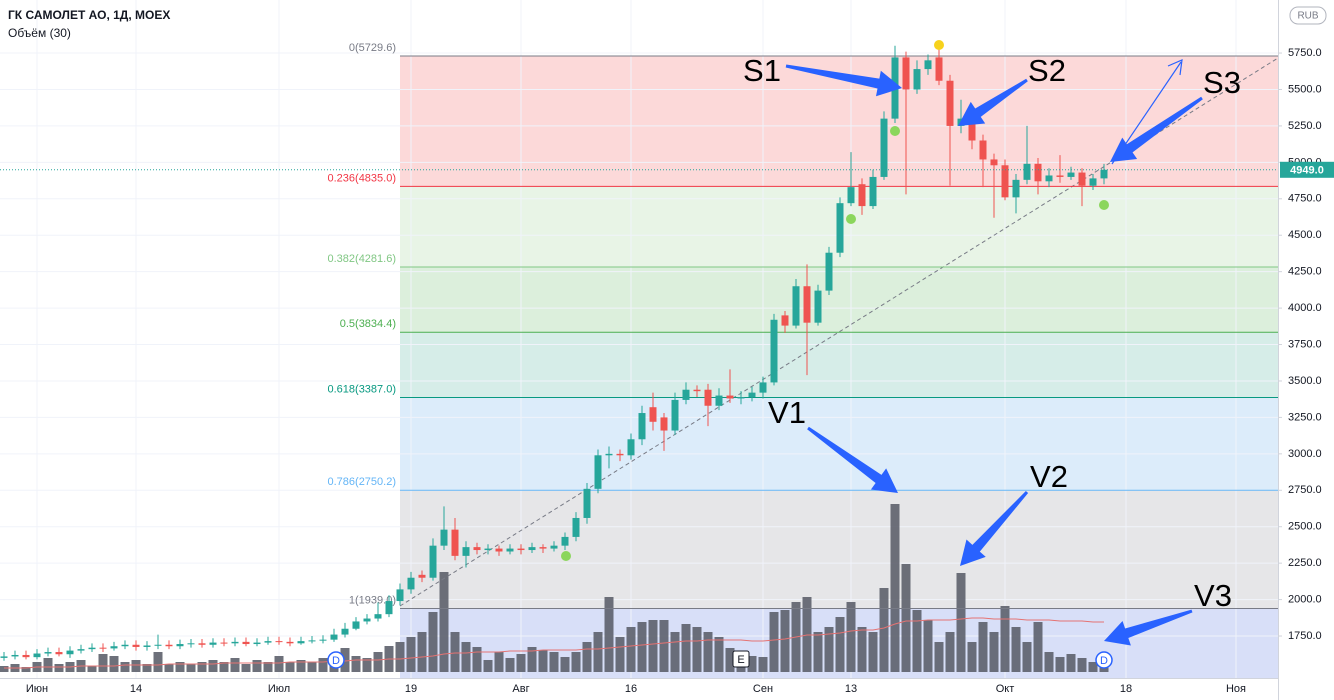  What do you see at coordinates (1305, 126) in the screenshot?
I see `y-tick-label: 5250.0` at bounding box center [1305, 126].